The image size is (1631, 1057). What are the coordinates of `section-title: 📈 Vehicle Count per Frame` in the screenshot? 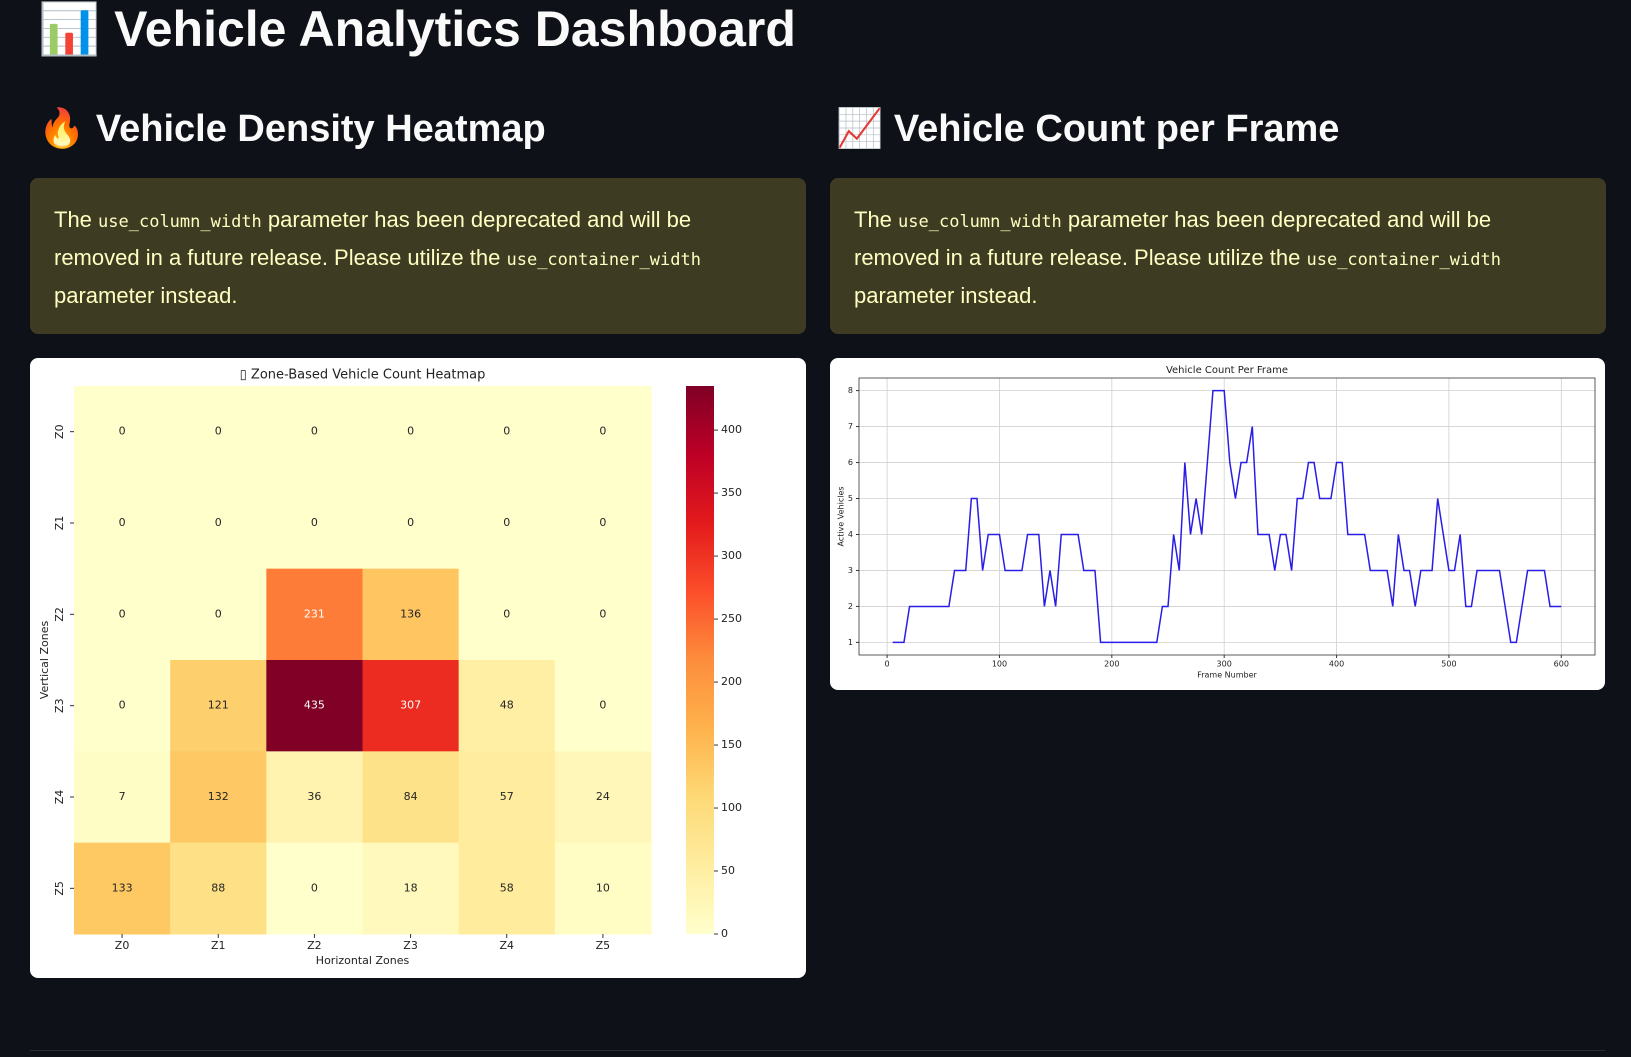 It's located at (1088, 129).